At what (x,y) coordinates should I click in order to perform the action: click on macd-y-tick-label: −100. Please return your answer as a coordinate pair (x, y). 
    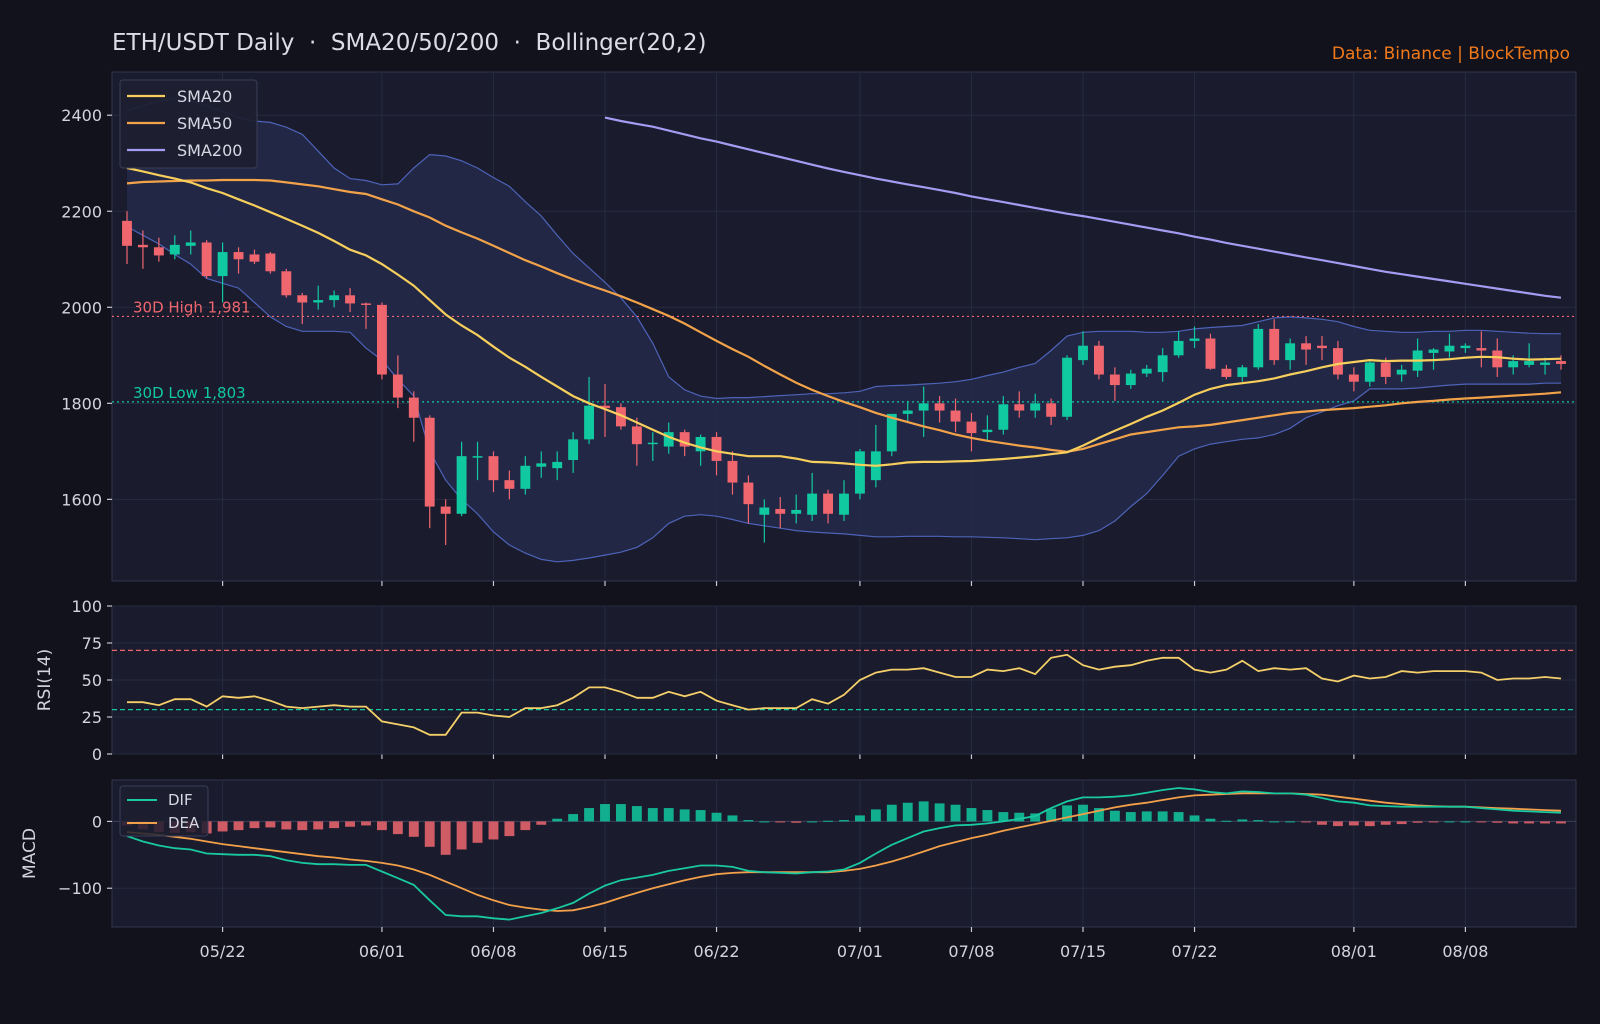
    Looking at the image, I should click on (80, 888).